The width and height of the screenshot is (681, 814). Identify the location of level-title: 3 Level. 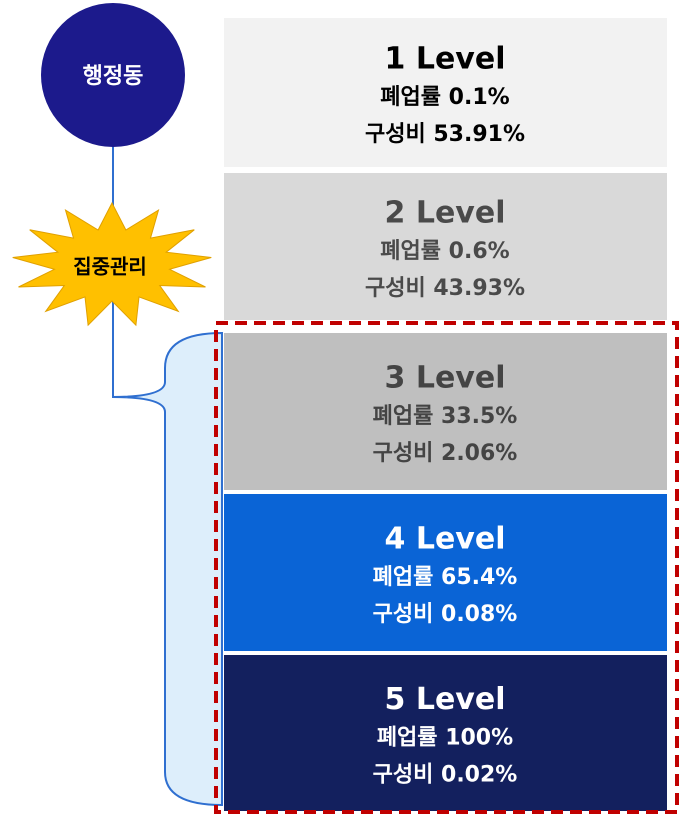
(445, 378).